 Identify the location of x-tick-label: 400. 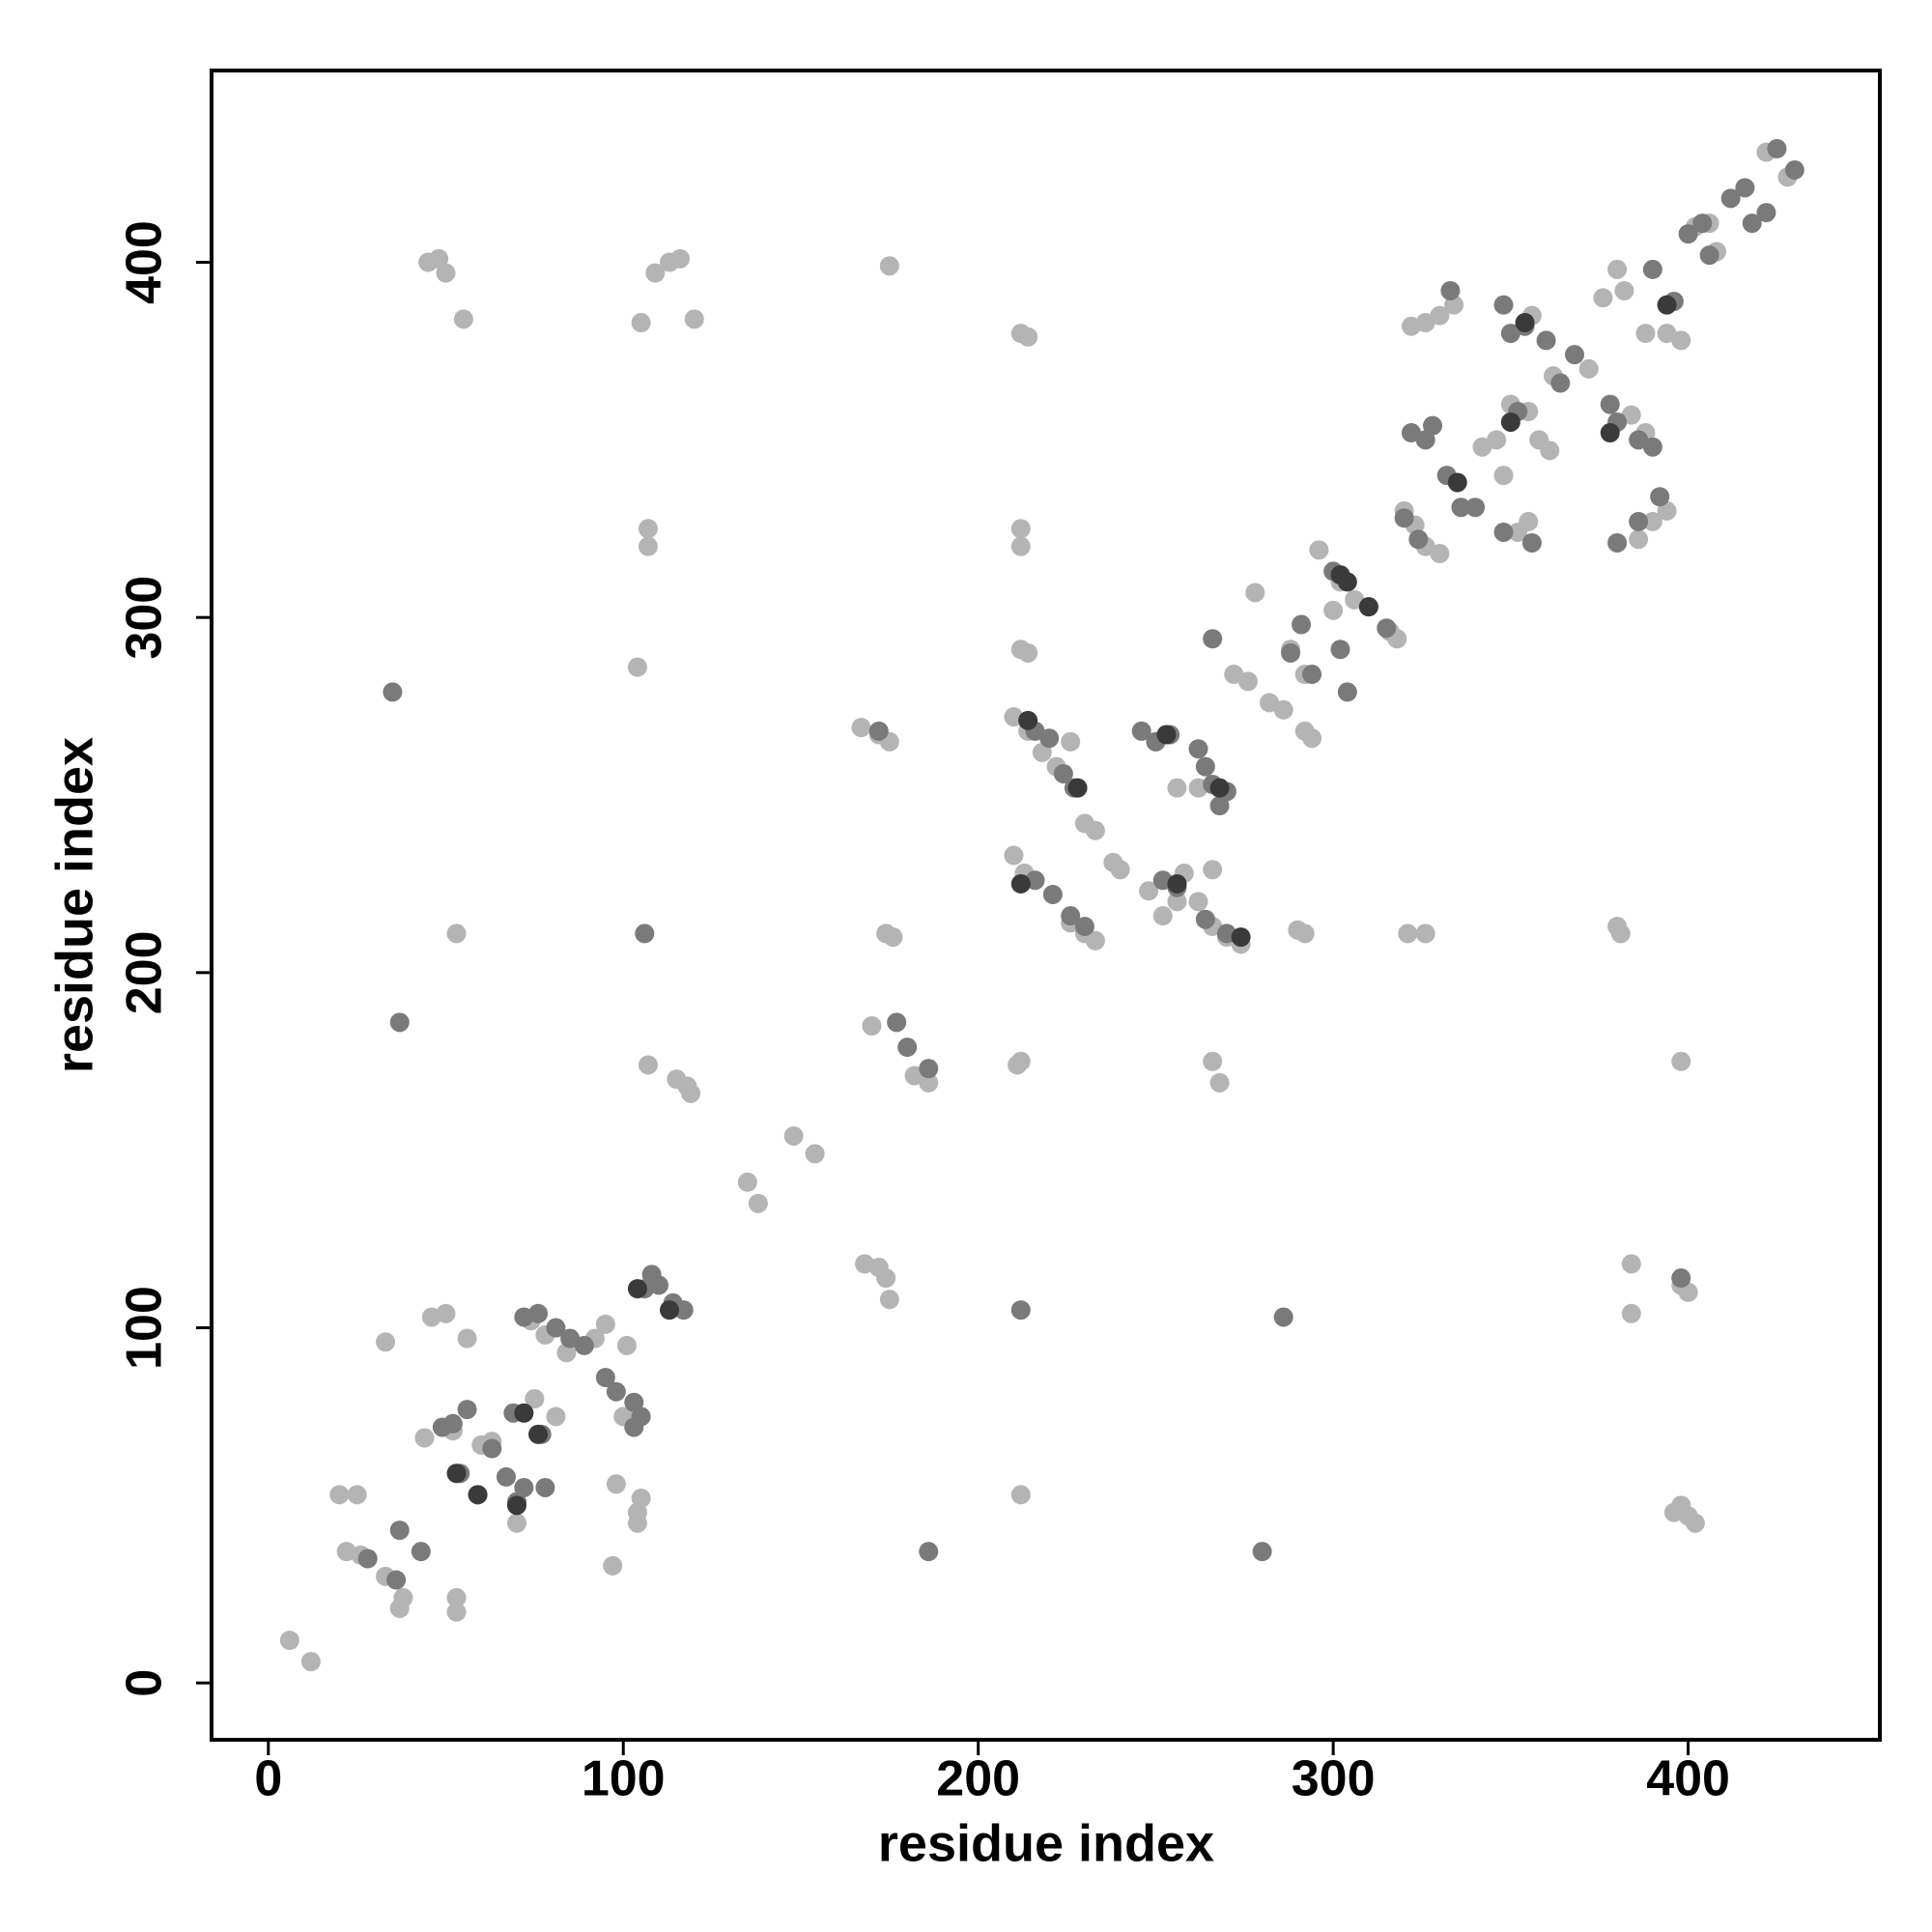
(1688, 1779).